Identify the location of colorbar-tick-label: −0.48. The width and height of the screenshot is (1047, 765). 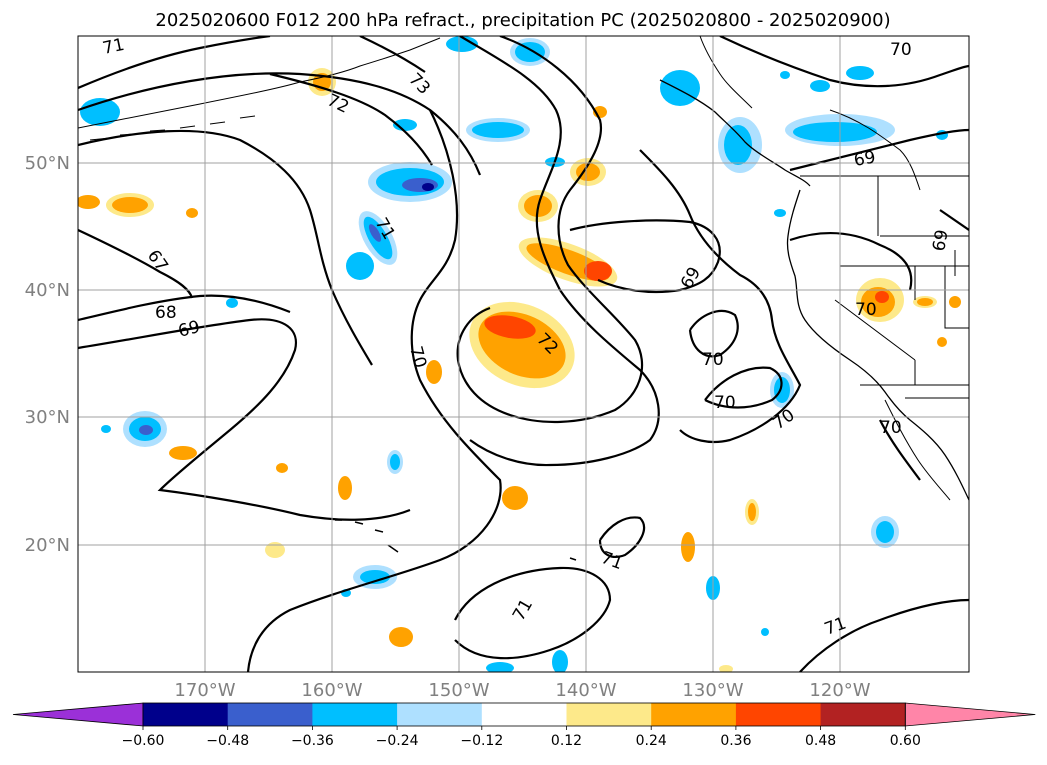
(227, 741).